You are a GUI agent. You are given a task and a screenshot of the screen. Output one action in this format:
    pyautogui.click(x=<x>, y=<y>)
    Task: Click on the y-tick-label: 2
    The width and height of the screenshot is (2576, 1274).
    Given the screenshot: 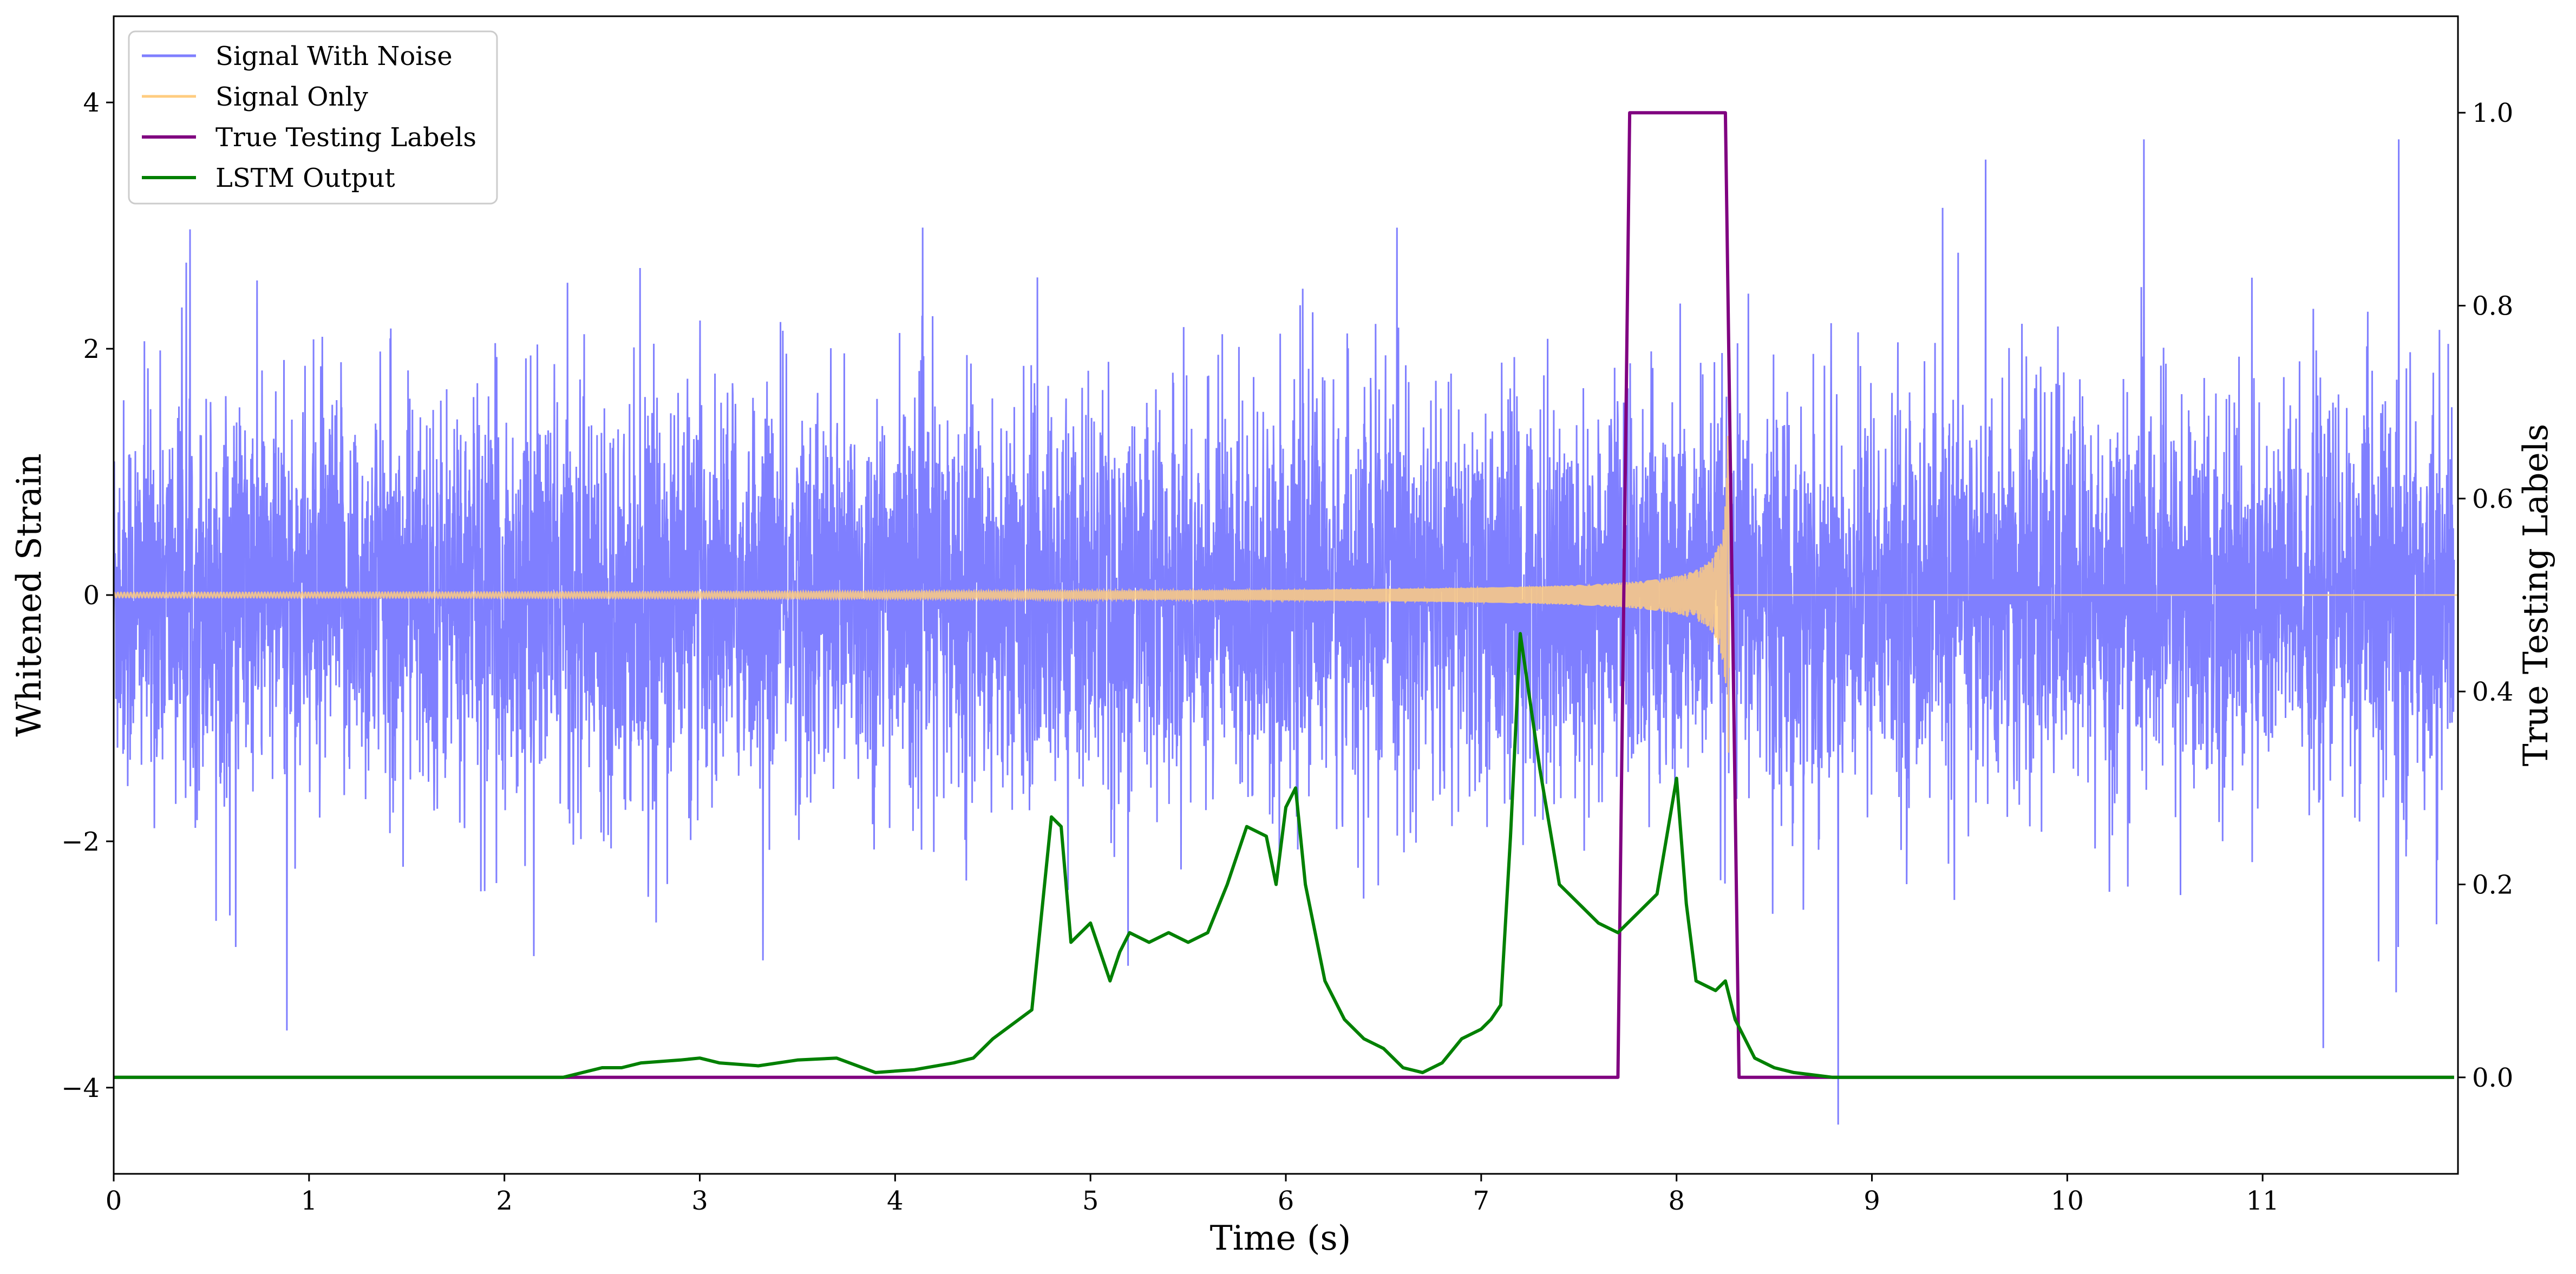 What is the action you would take?
    pyautogui.click(x=92, y=349)
    